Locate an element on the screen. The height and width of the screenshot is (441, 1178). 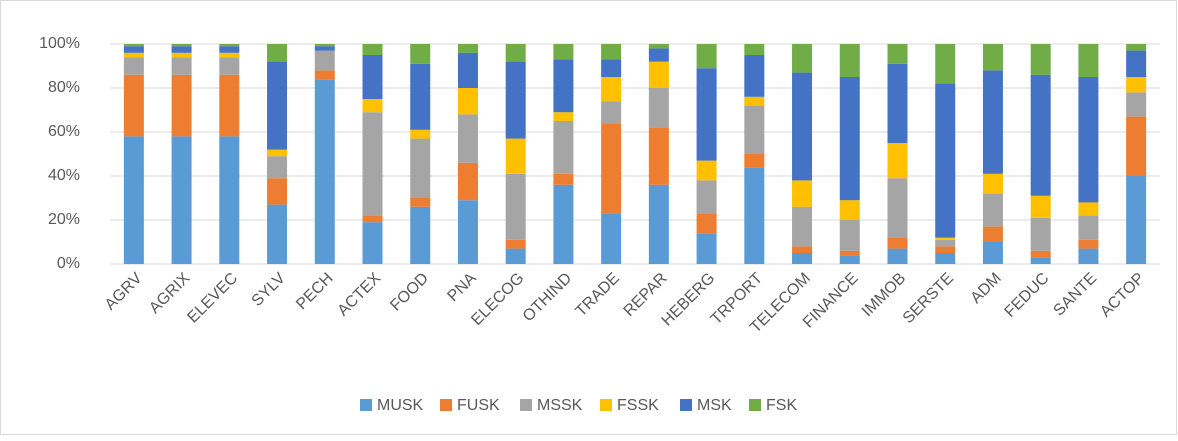
y-tick-label: 40% is located at coordinates (64, 175).